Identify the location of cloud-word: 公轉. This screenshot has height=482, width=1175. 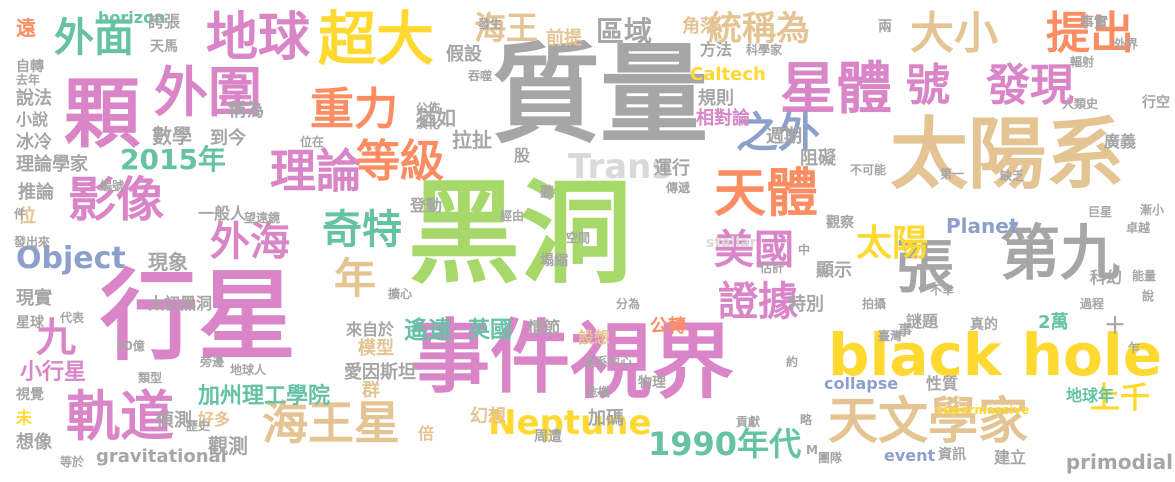
(668, 326).